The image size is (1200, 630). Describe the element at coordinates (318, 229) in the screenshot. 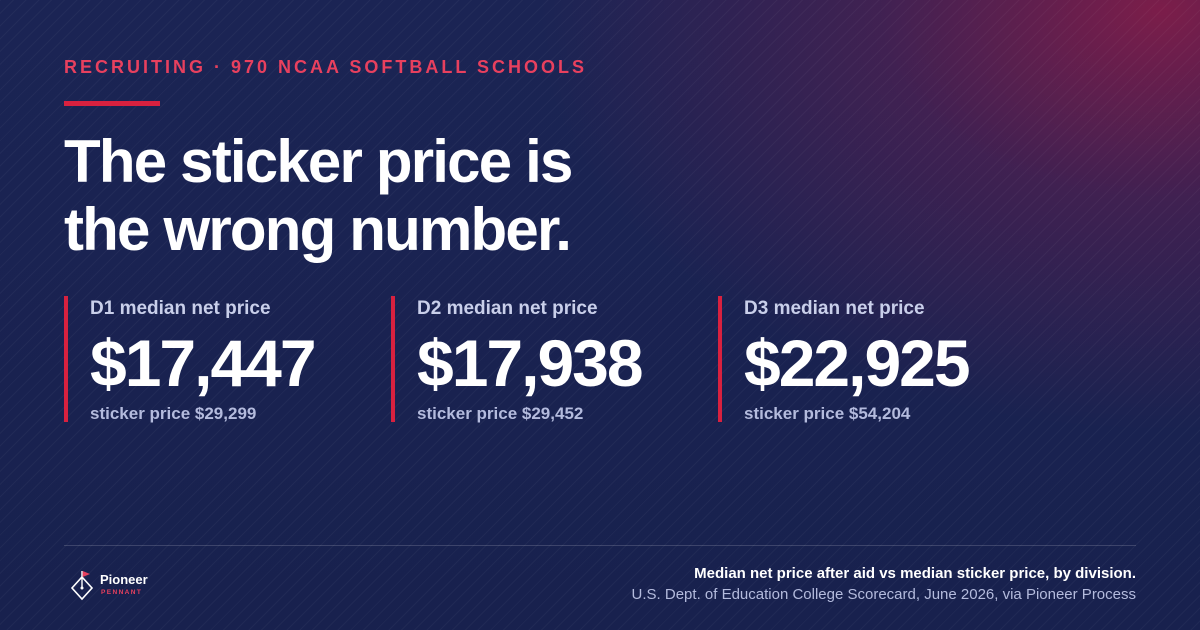

I see `headline-line-2: the wrong number.` at that location.